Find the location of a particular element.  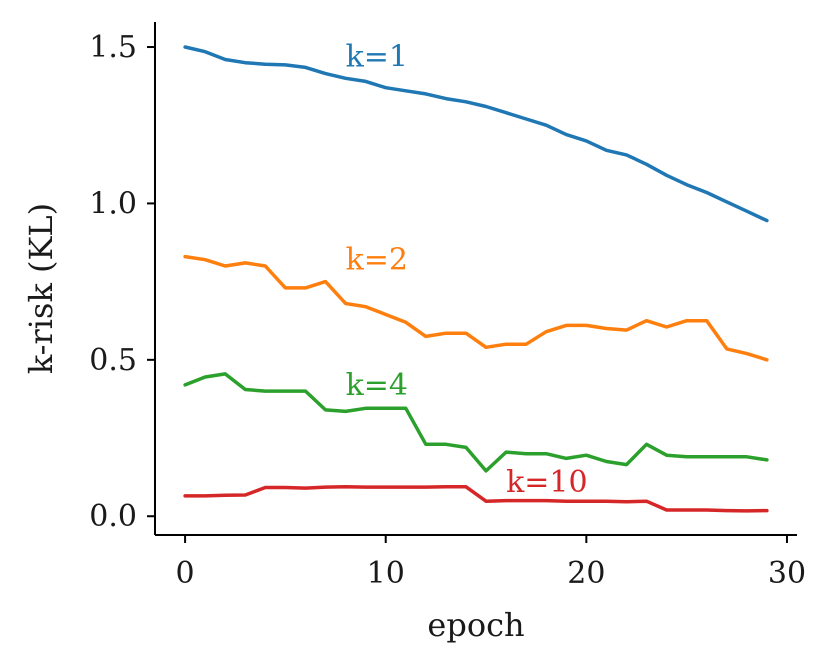

series-label-k-1: k=1 is located at coordinates (377, 56).